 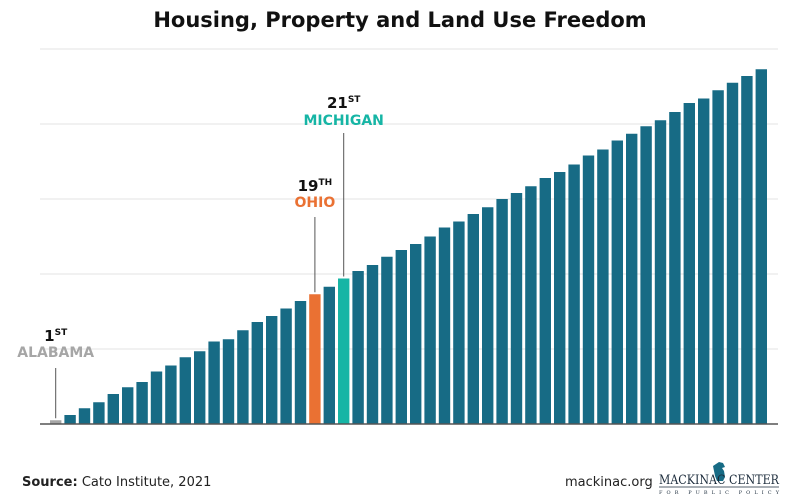 I want to click on bar-michigan, so click(x=344, y=351).